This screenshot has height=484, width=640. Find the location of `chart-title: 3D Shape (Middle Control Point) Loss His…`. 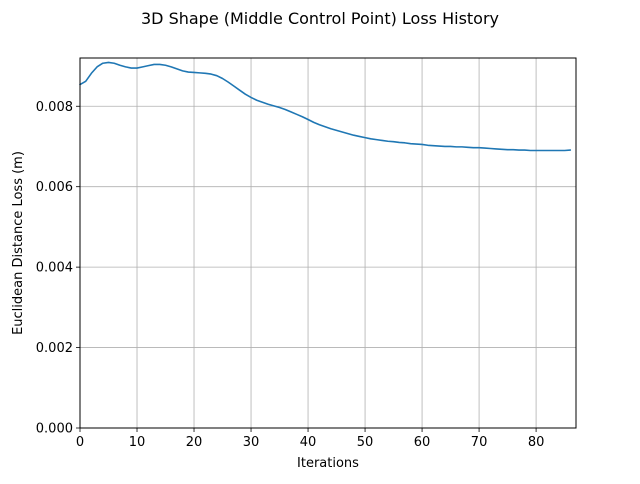

chart-title: 3D Shape (Middle Control Point) Loss His… is located at coordinates (320, 18).